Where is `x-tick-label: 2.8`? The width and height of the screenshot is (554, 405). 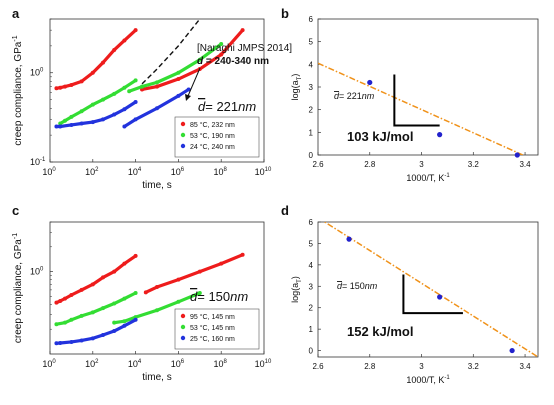
x-tick-label: 2.8 is located at coordinates (370, 366).